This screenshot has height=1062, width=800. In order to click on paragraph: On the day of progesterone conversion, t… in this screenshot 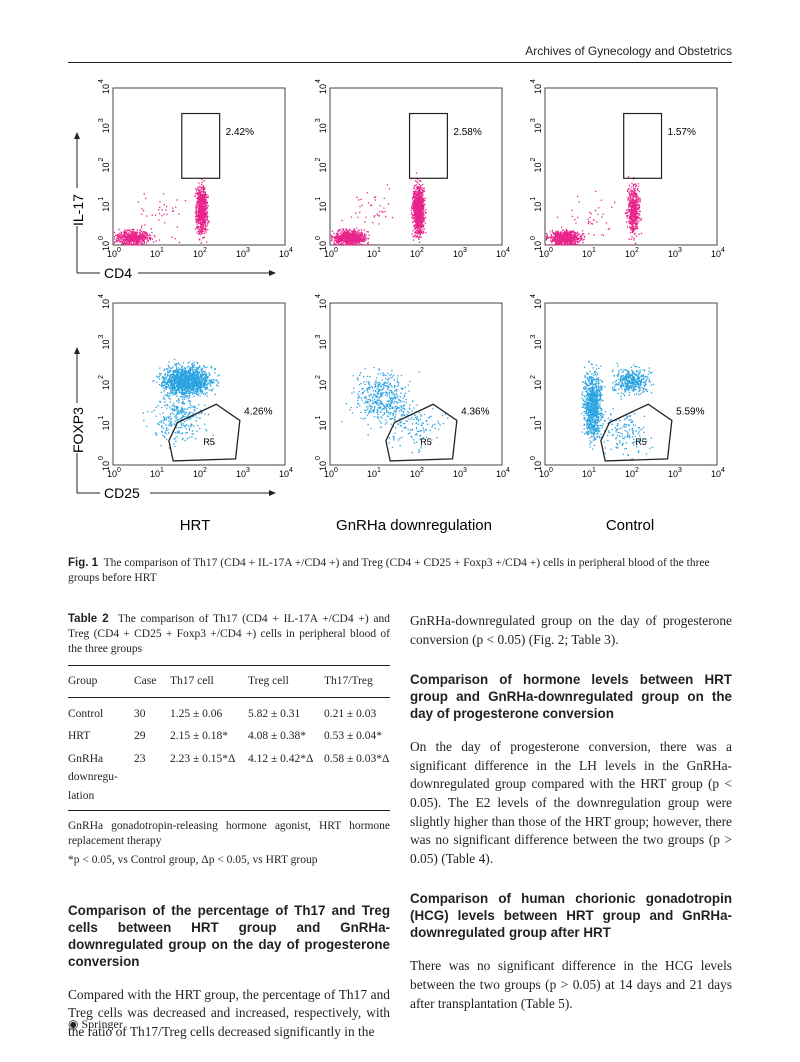, I will do `click(571, 802)`.